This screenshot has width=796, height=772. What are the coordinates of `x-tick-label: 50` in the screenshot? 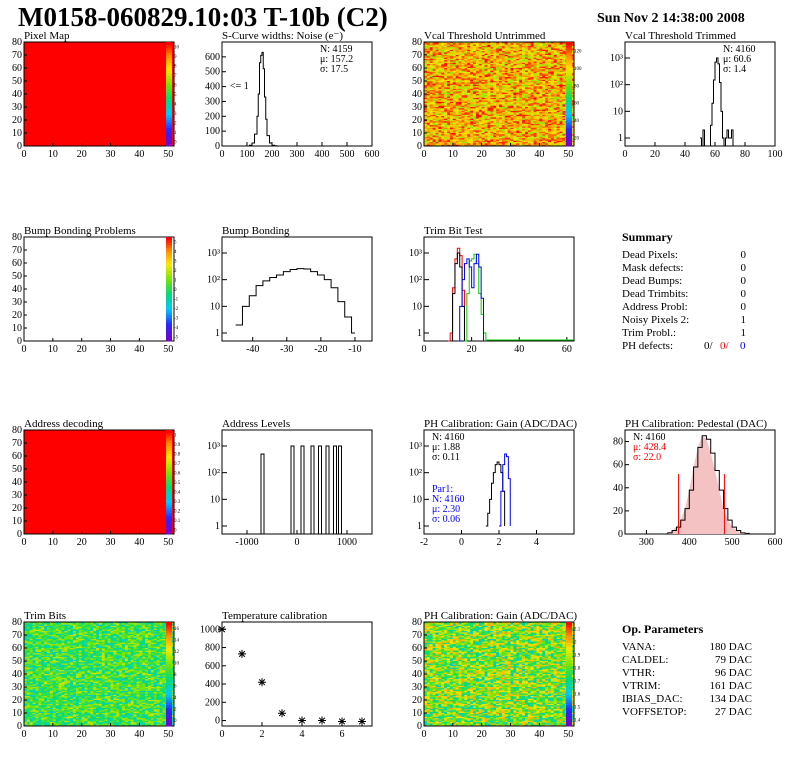 It's located at (168, 542).